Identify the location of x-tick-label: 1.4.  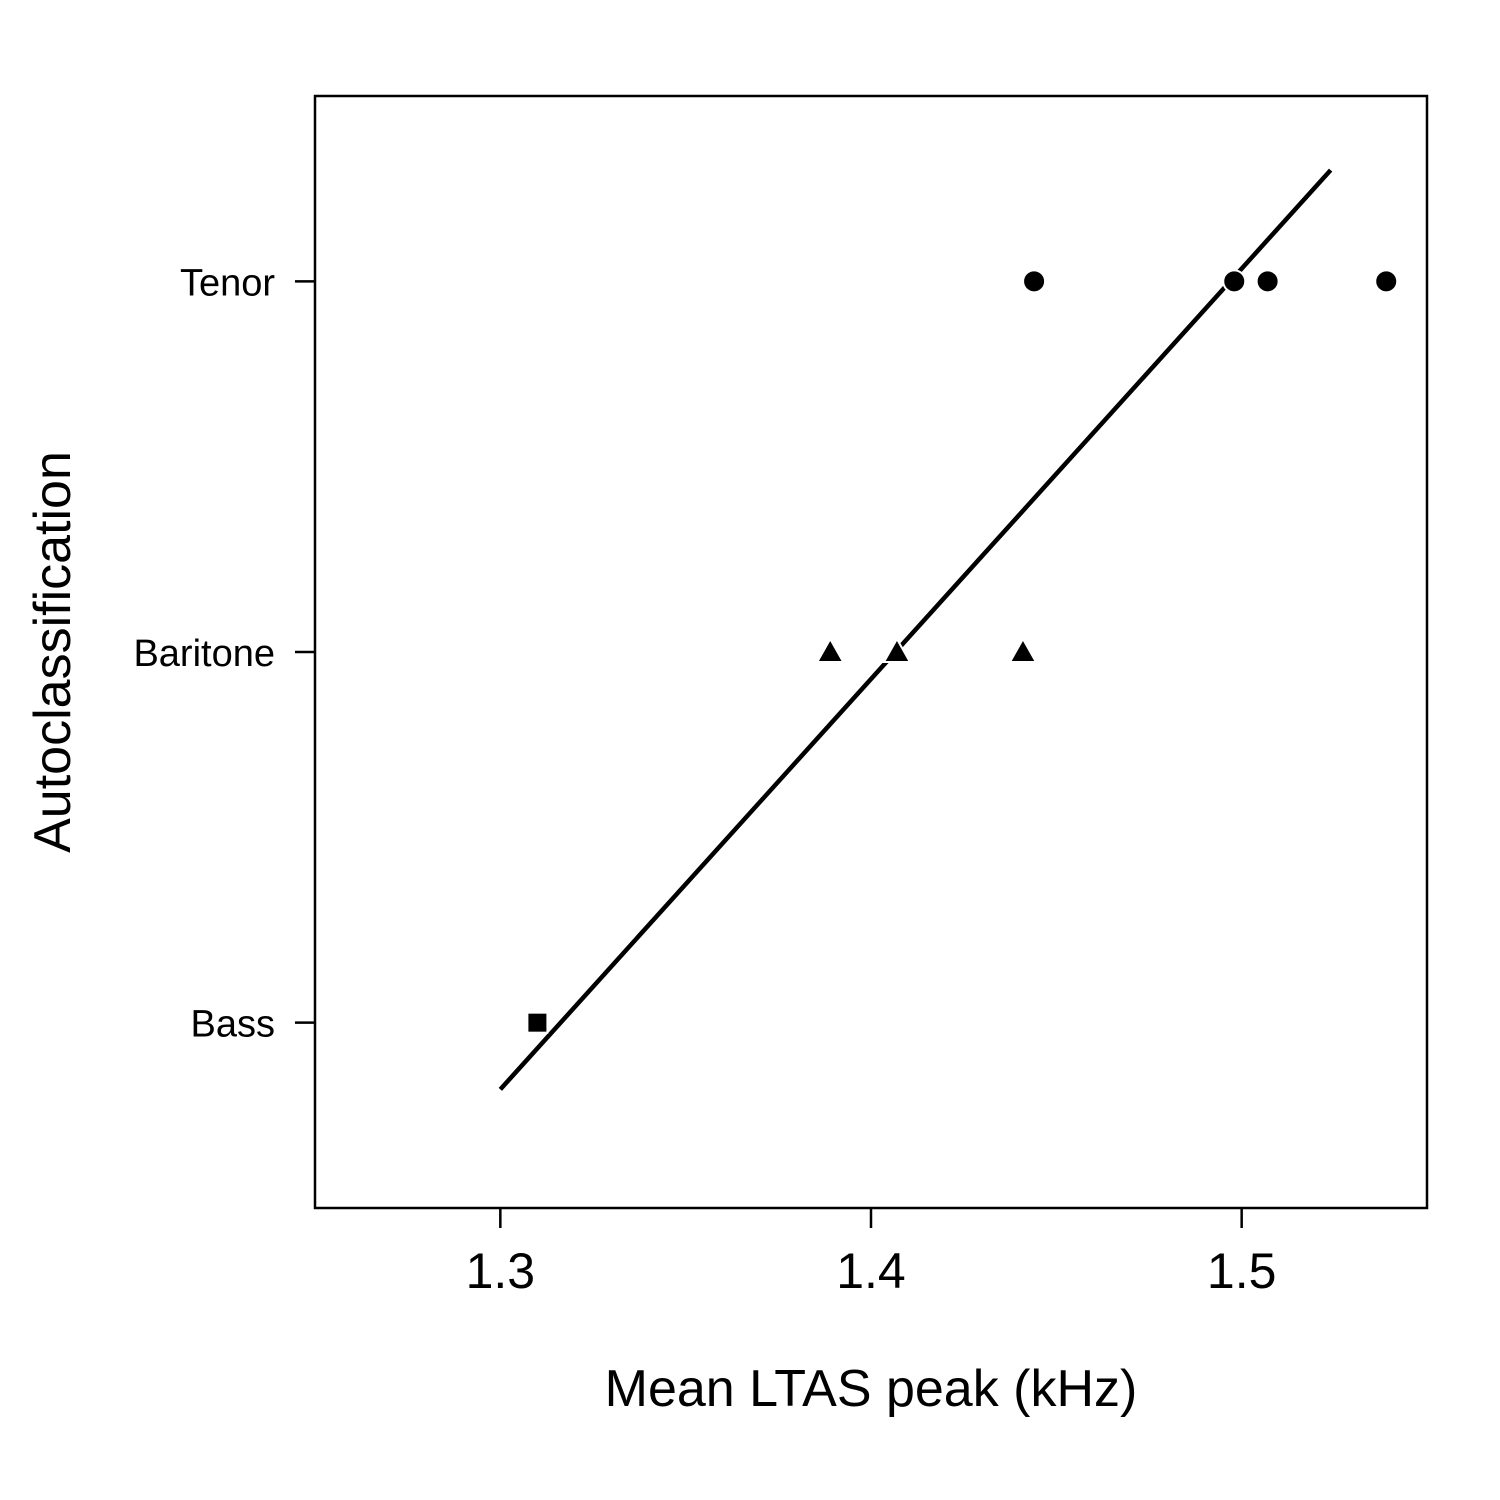
(871, 1271).